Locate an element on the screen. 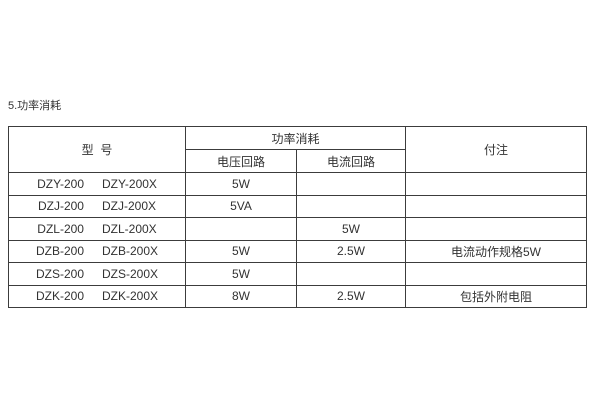  header-row-group: 型 号 功率消耗 付注 is located at coordinates (298, 149).